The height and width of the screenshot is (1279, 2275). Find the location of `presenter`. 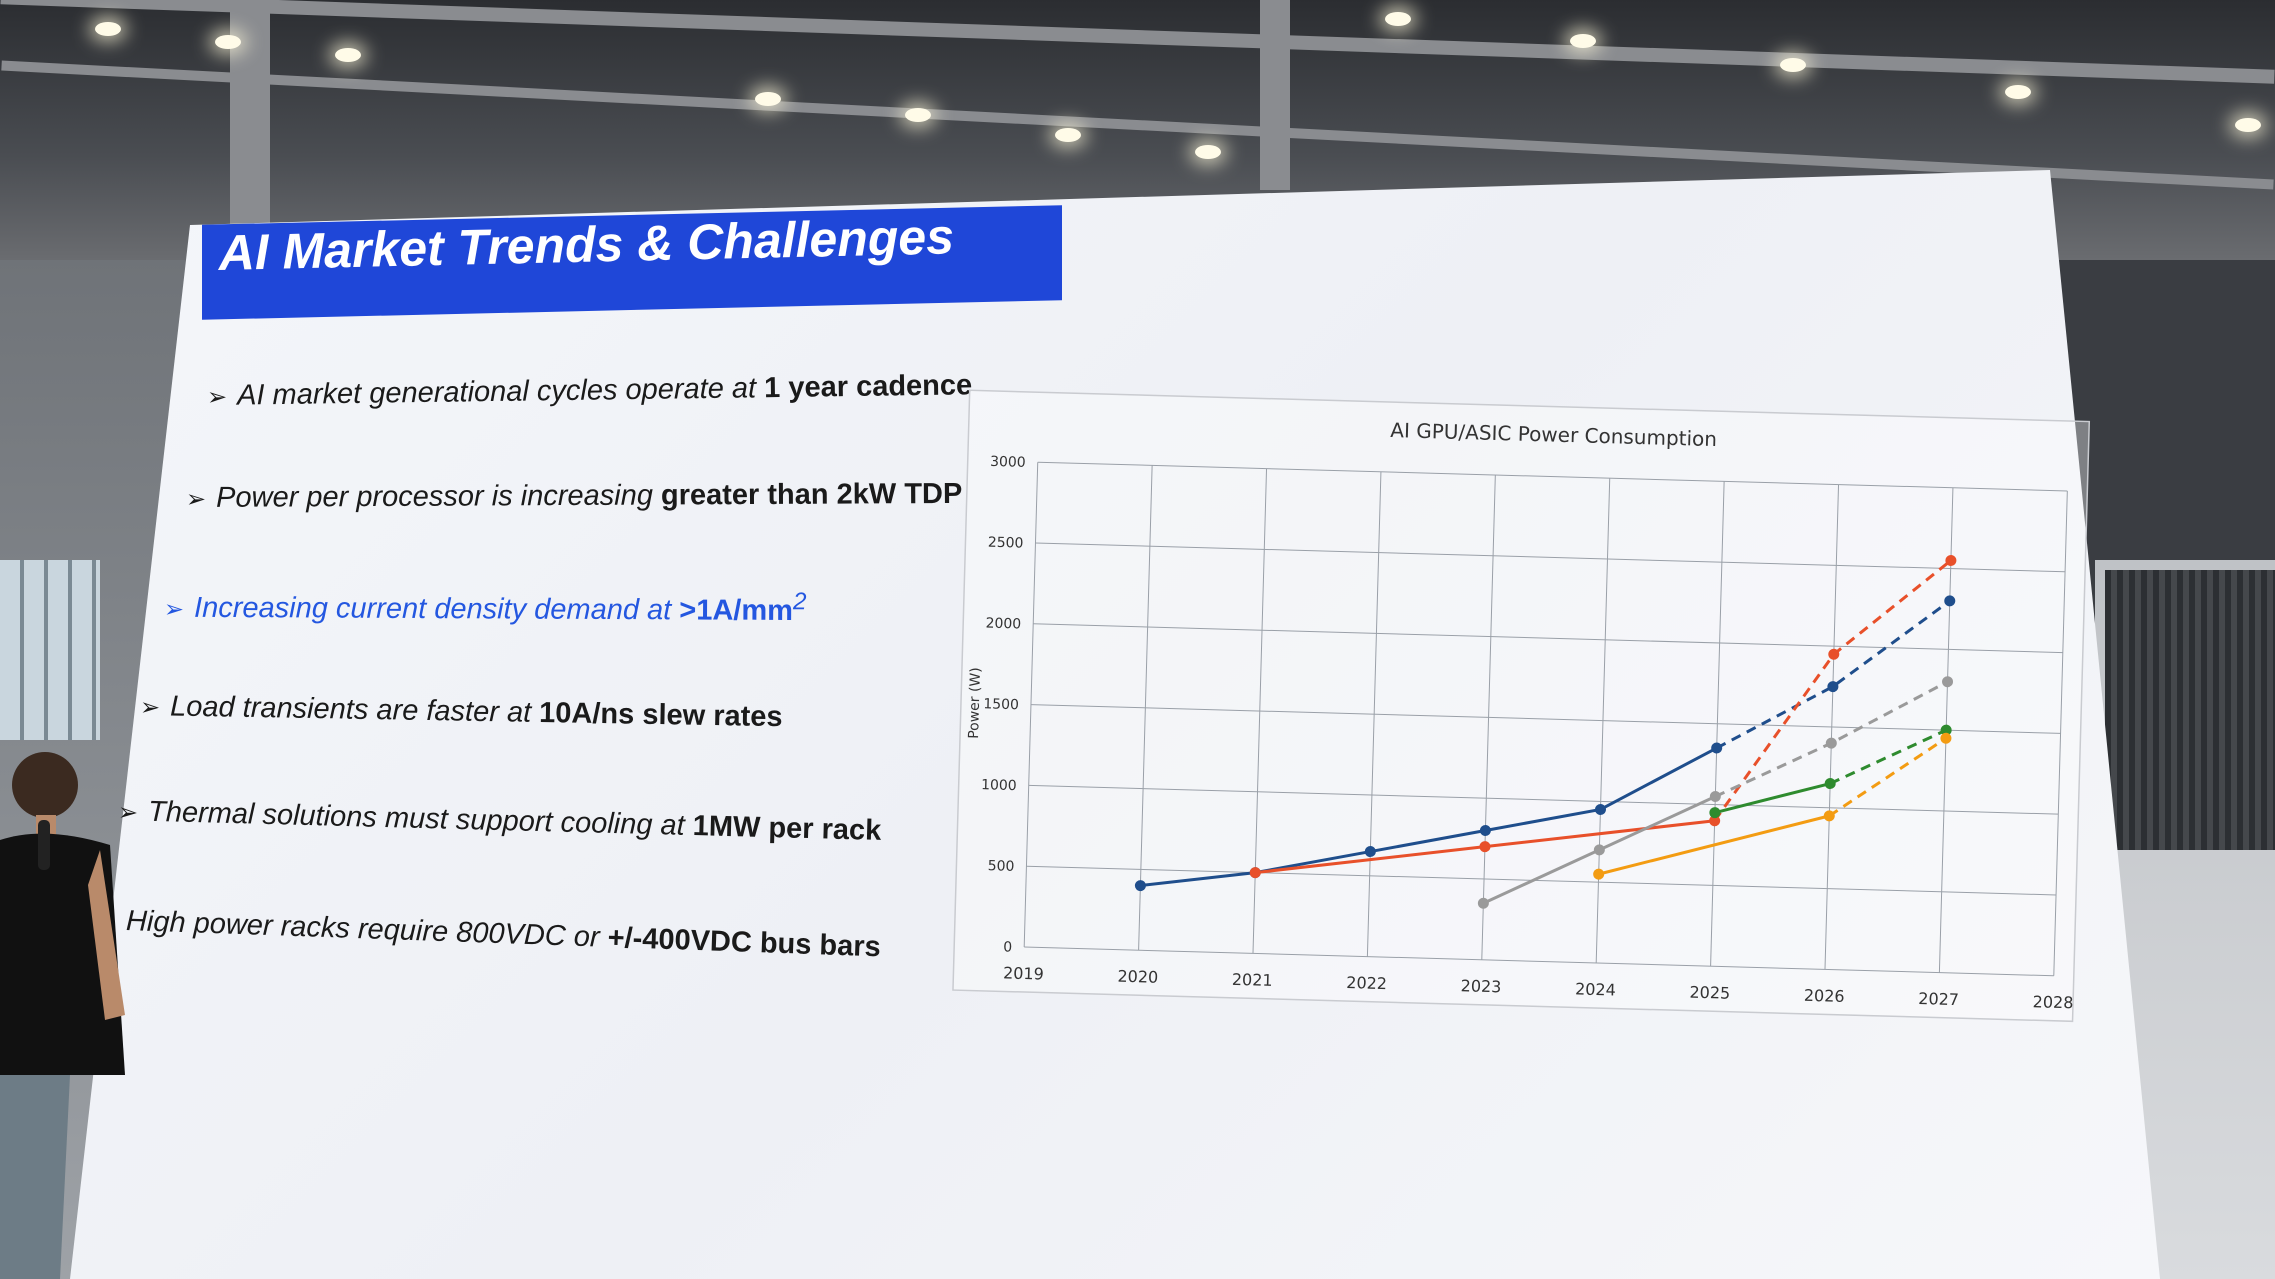

presenter is located at coordinates (62, 1015).